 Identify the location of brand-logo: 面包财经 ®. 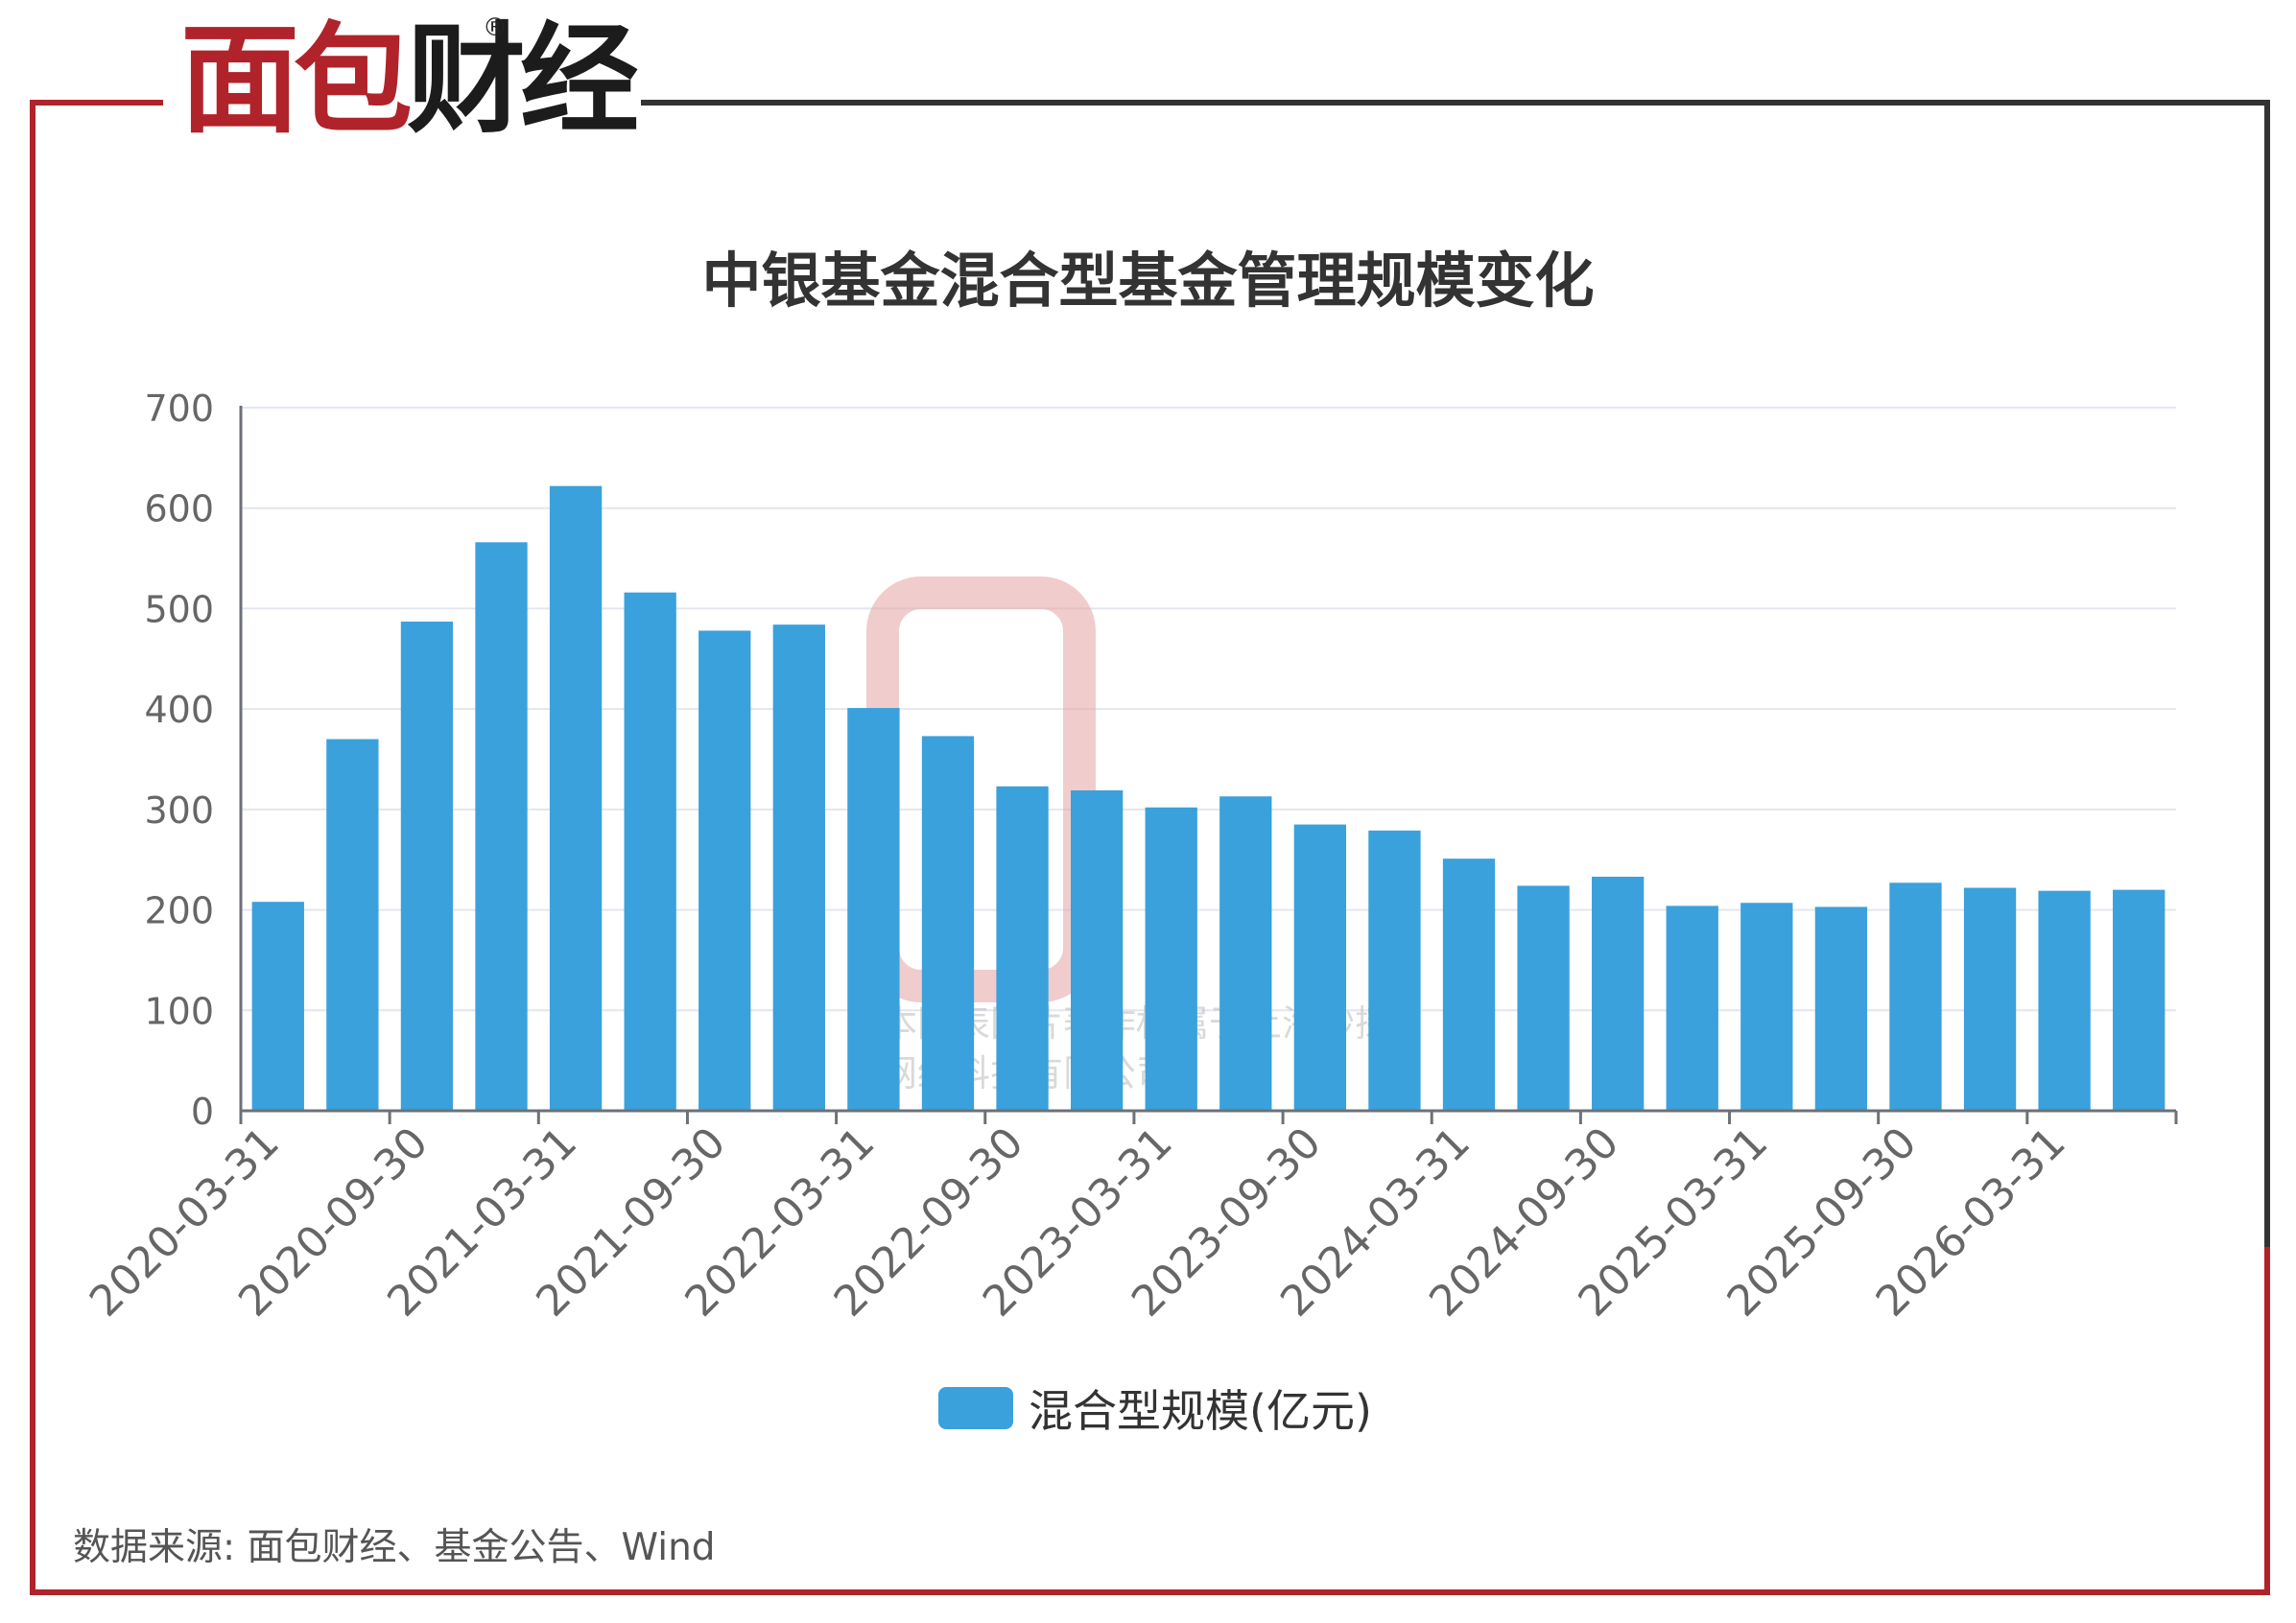
(407, 77).